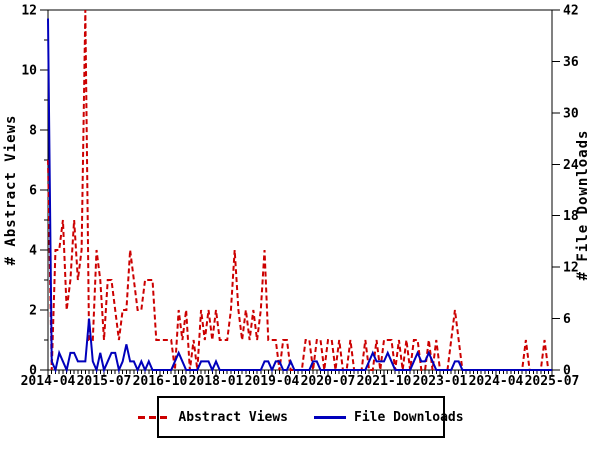 The height and width of the screenshot is (450, 600). Describe the element at coordinates (571, 113) in the screenshot. I see `right-axis-tick-label: 30` at that location.